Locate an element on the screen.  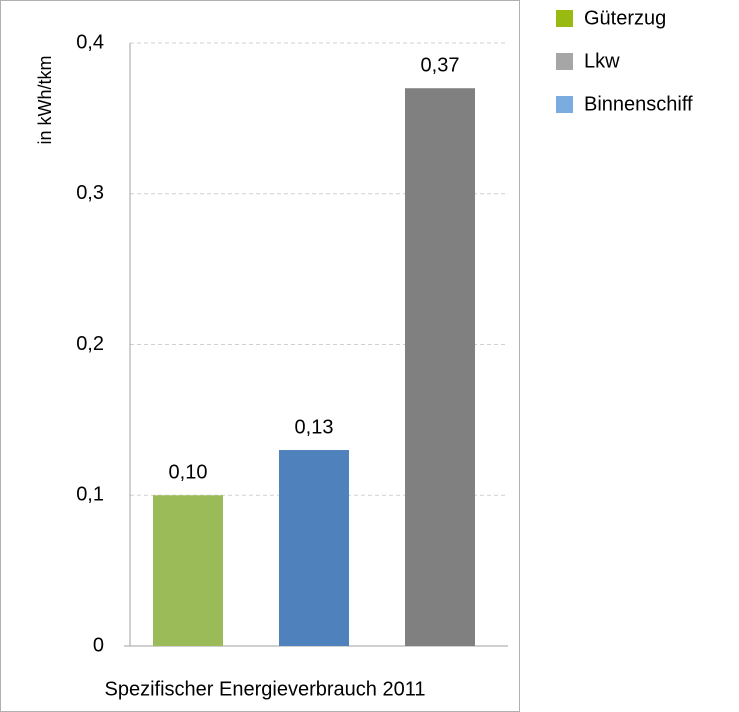
legend-label: Binnenschiff is located at coordinates (638, 104).